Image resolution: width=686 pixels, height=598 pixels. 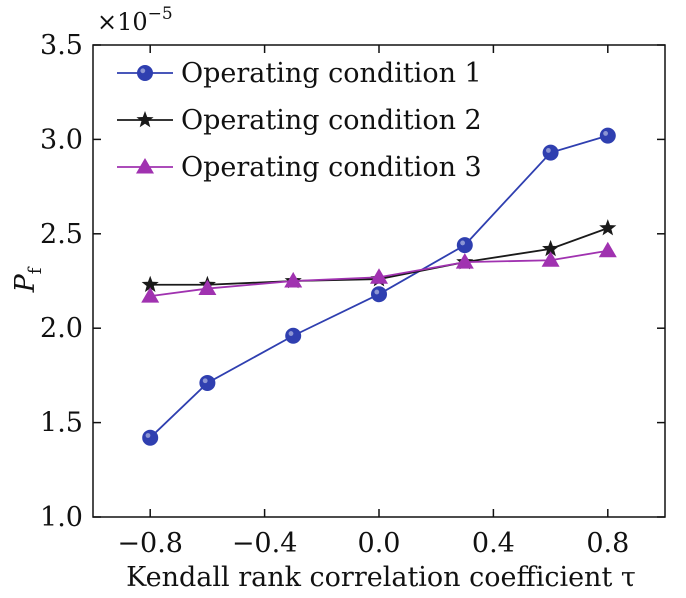 I want to click on legend-entry-3: Operating condition 3, so click(x=299, y=167).